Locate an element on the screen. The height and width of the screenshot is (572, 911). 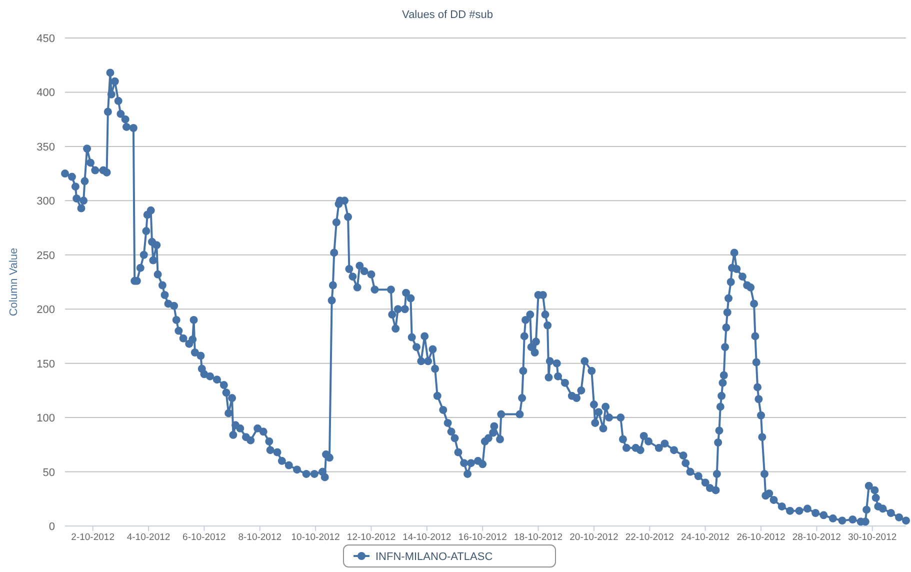
x-tick-label: 14-10-2012 is located at coordinates (427, 537).